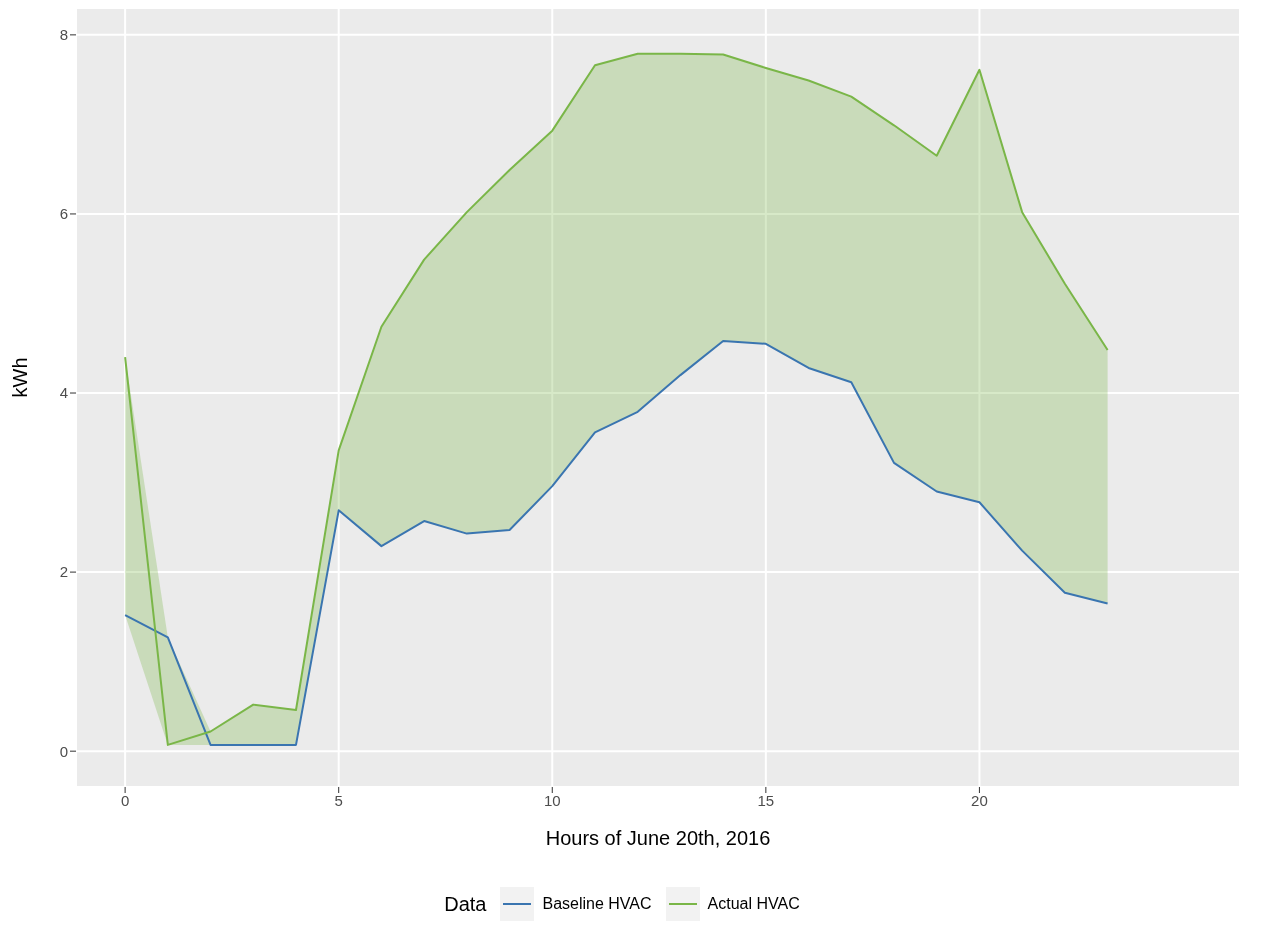 This screenshot has height=939, width=1268. I want to click on legend-label: Baseline HVAC, so click(596, 904).